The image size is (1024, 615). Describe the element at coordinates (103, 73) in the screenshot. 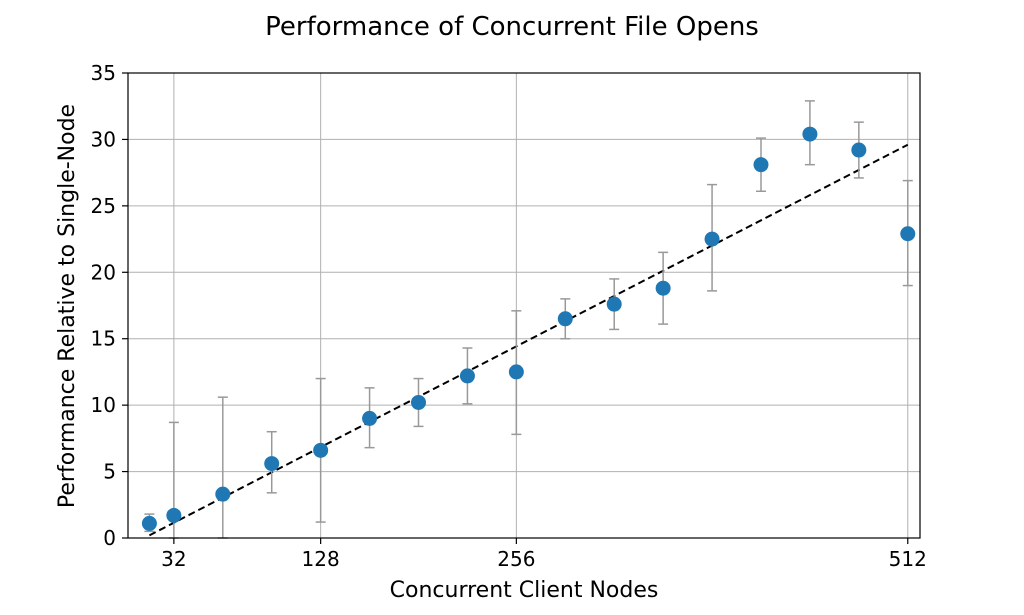

I see `y-tick-label: 35` at that location.